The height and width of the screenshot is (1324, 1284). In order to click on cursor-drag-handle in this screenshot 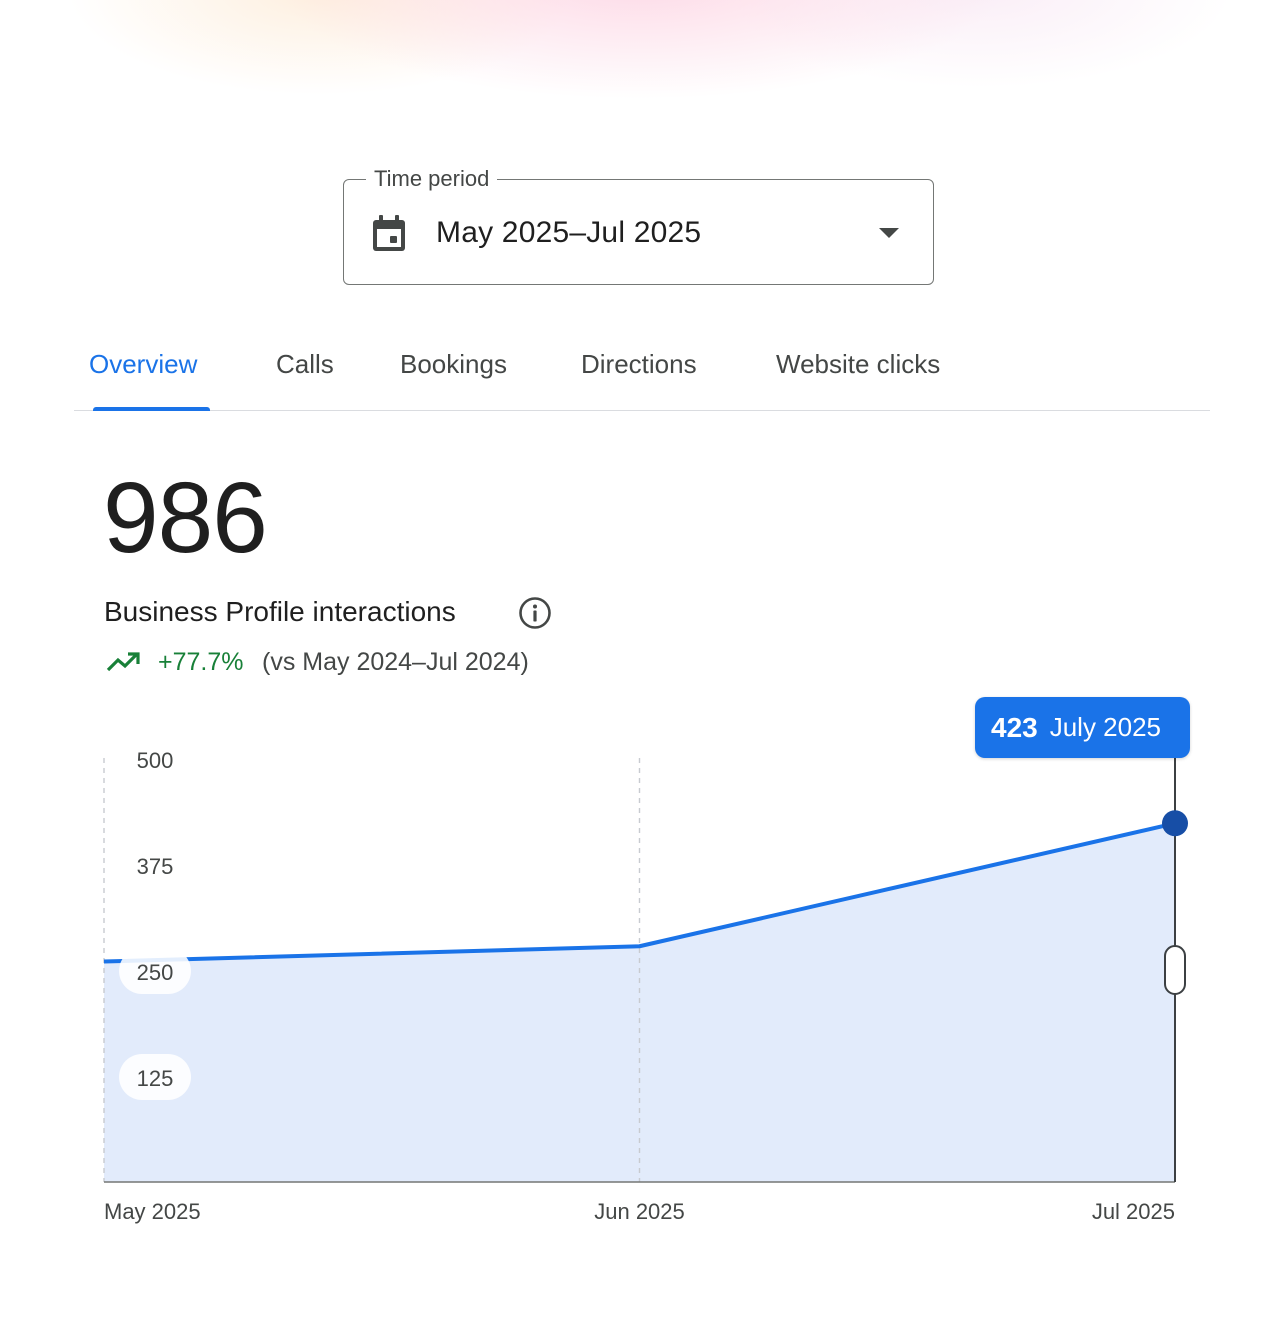, I will do `click(1175, 970)`.